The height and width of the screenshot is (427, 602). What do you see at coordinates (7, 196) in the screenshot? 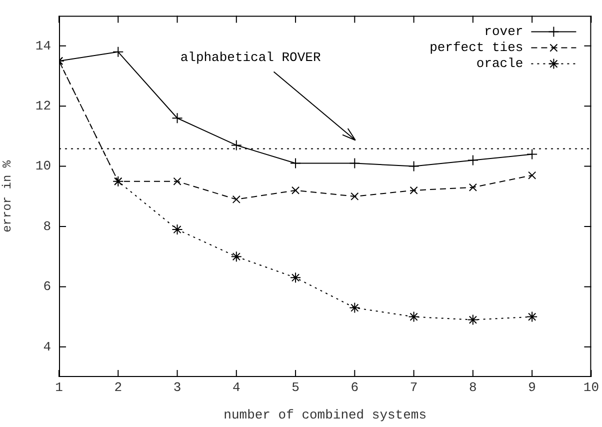
I see `y-axis-title: error in %` at bounding box center [7, 196].